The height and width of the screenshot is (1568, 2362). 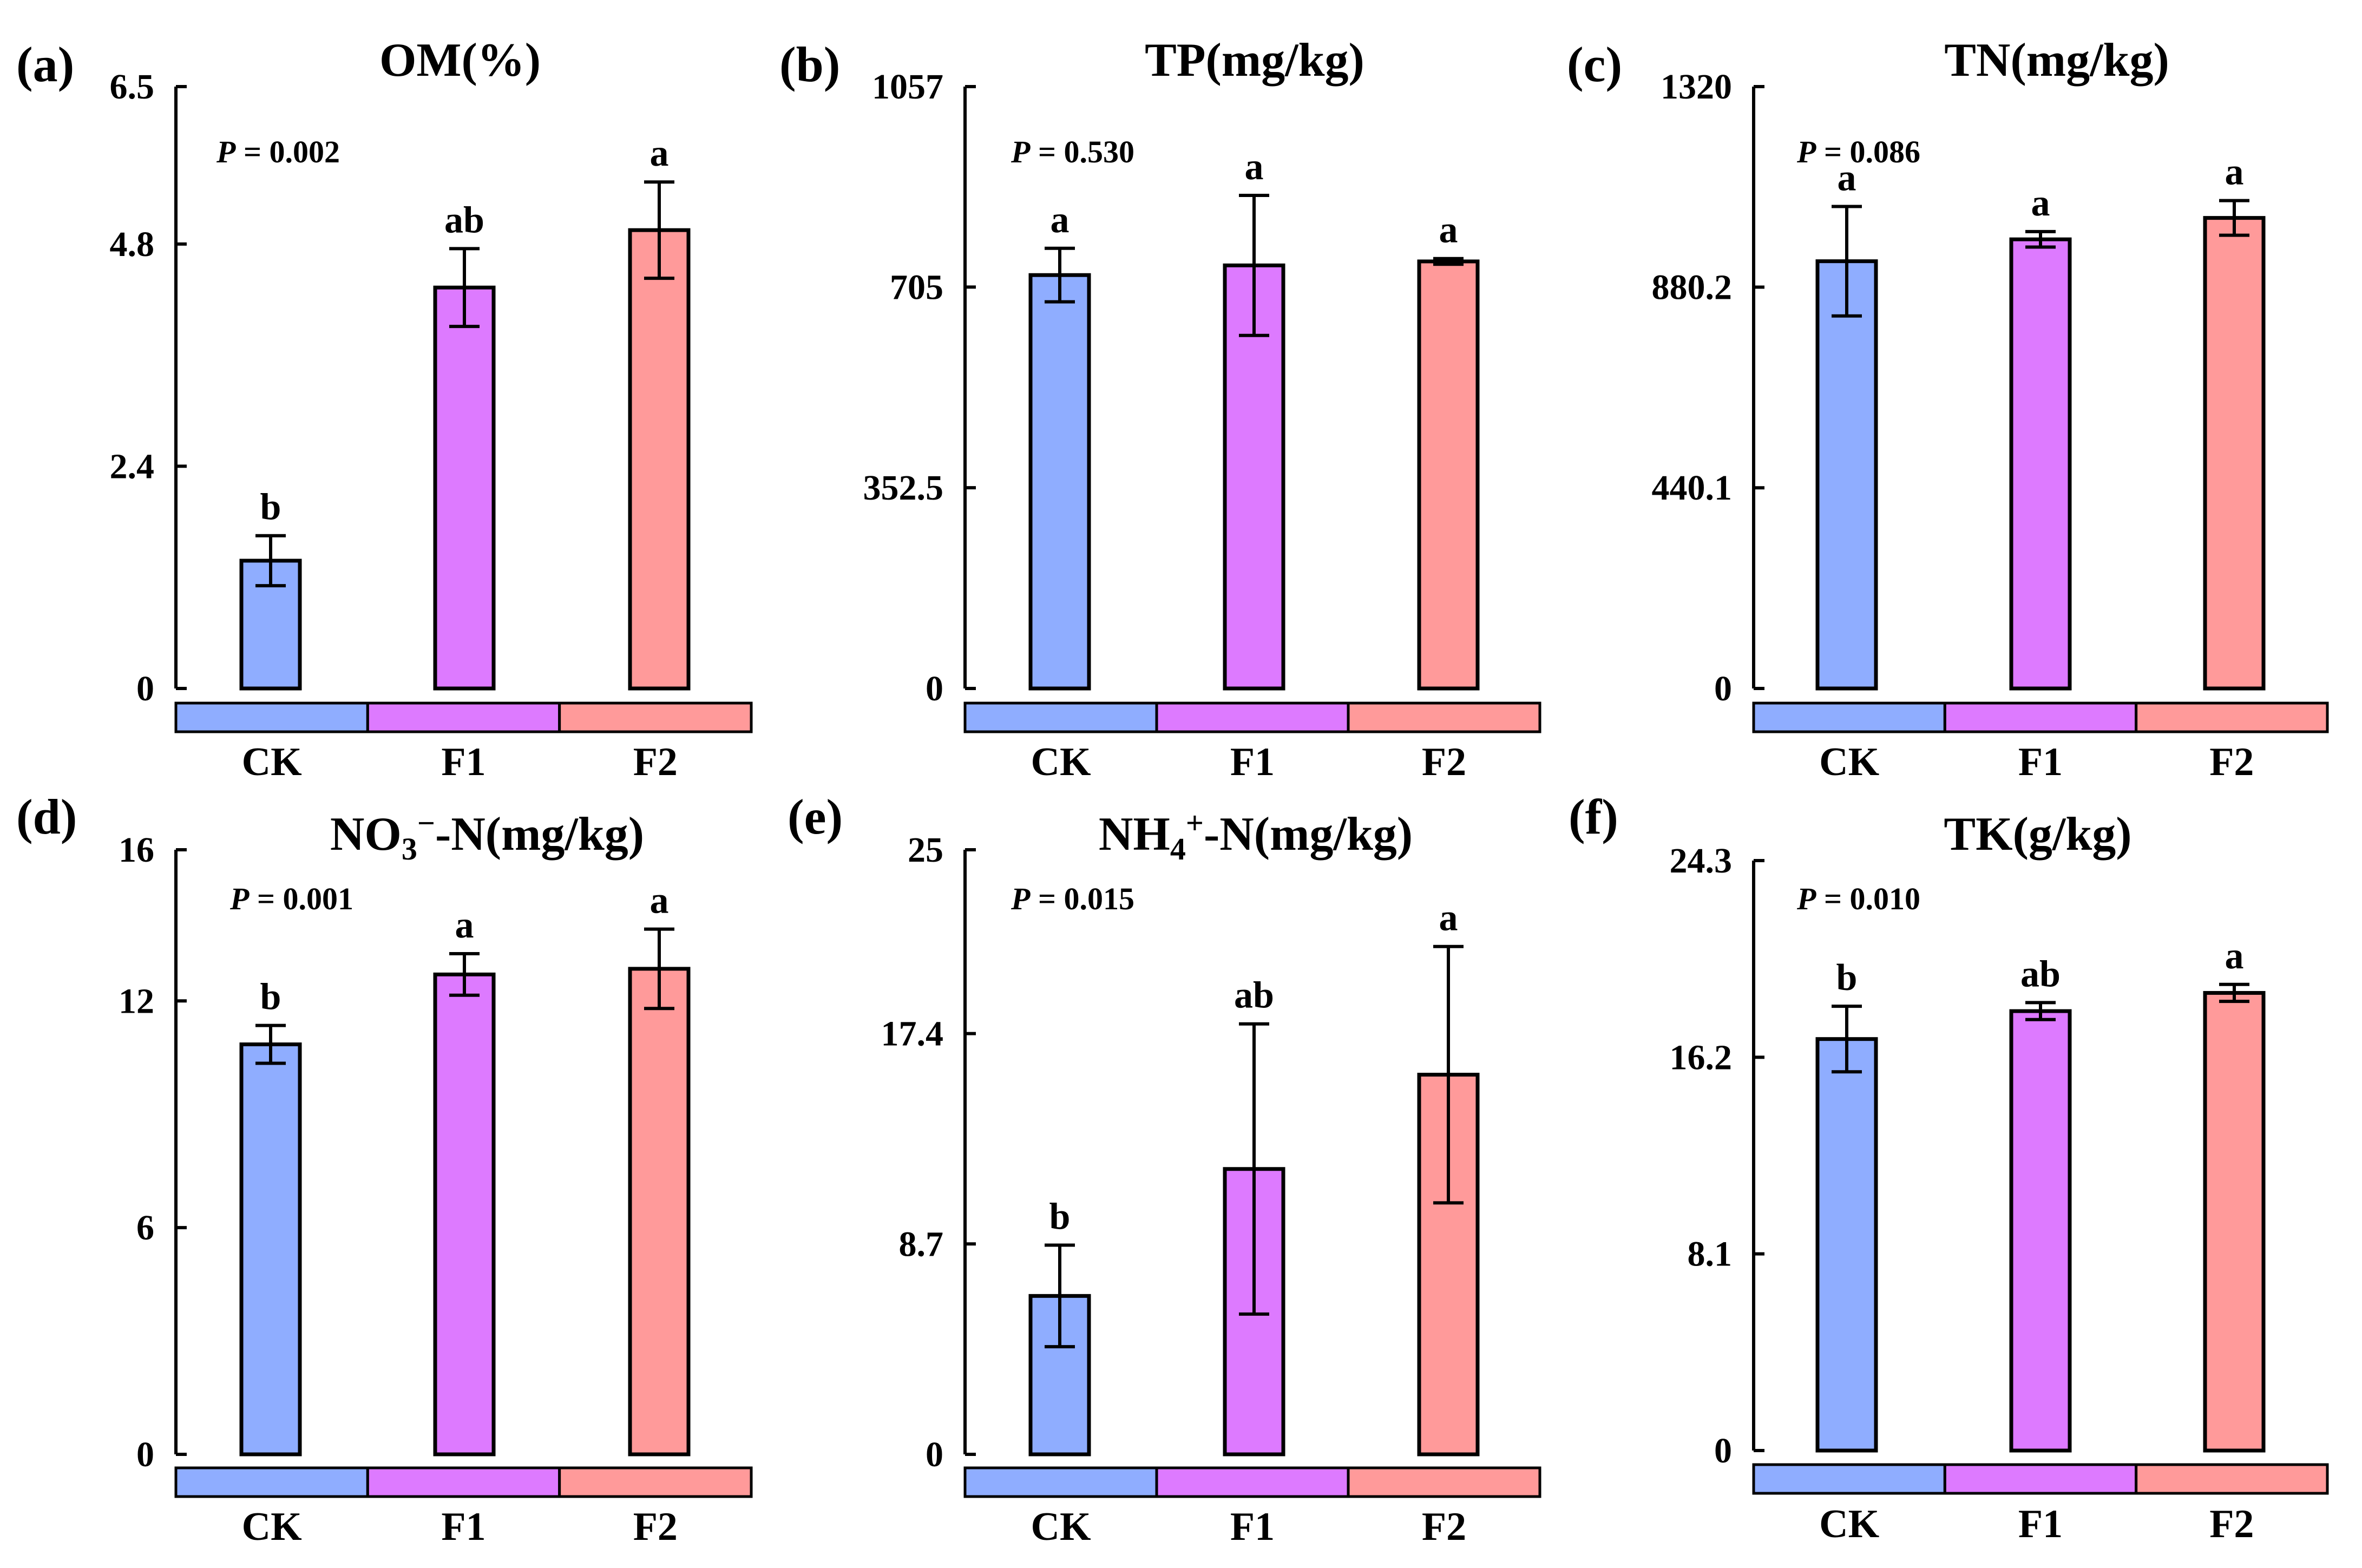 I want to click on panel-title: NH4+-N(mg/kg), so click(x=1256, y=836).